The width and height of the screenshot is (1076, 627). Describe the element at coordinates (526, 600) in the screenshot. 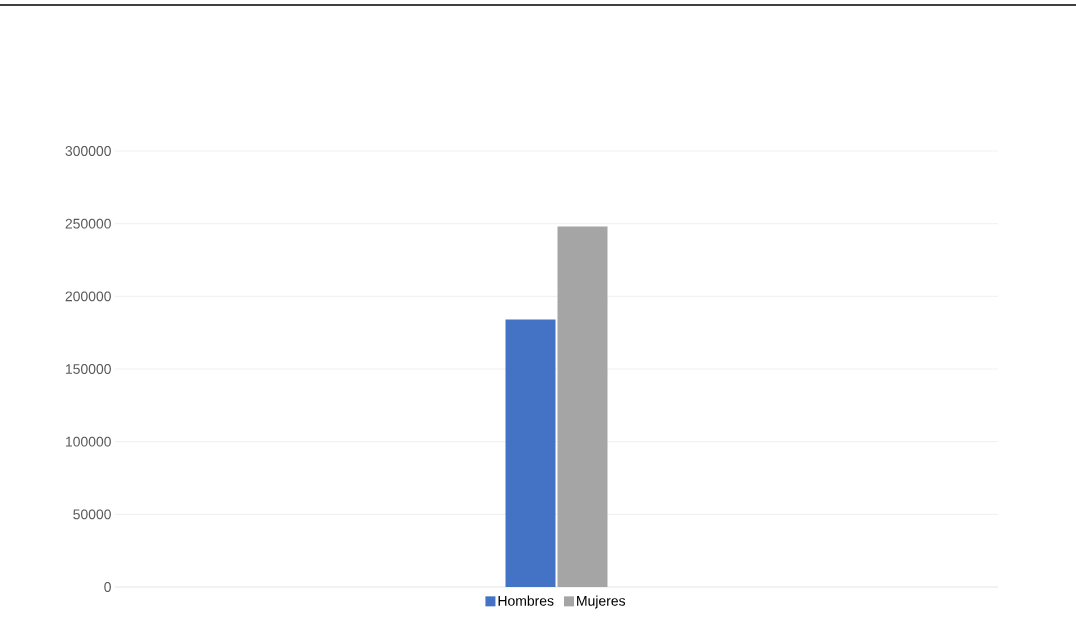

I see `legend-label: Hombres` at that location.